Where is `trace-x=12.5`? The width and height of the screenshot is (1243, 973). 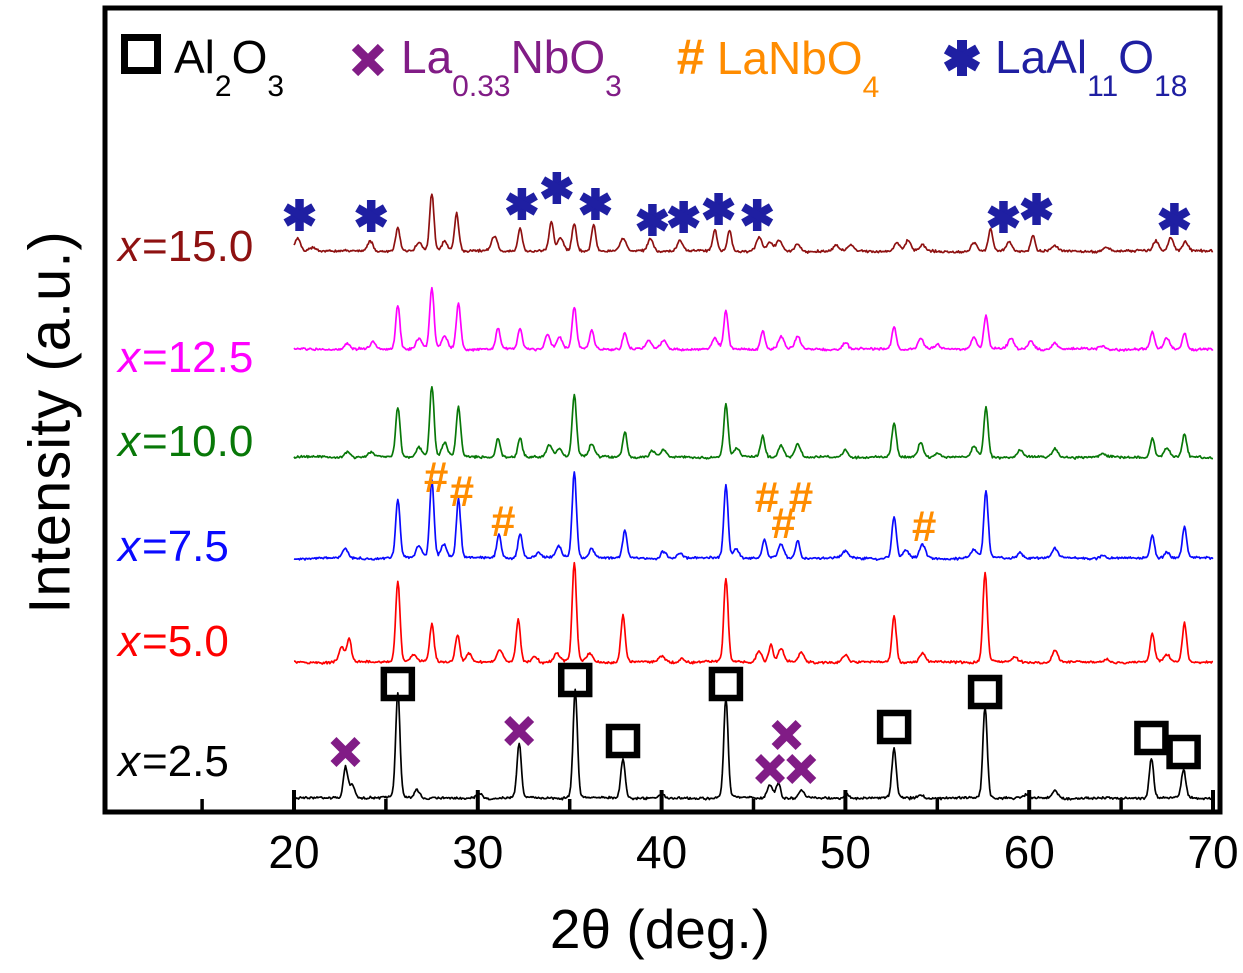
trace-x=12.5 is located at coordinates (753, 319).